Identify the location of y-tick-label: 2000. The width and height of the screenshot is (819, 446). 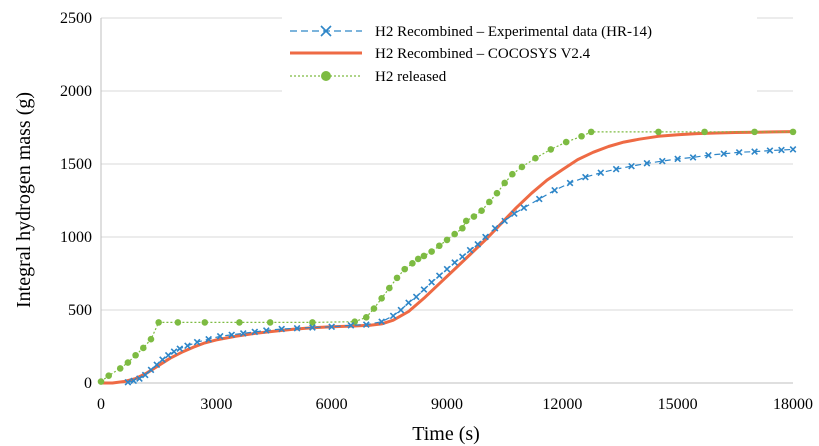
(76, 91).